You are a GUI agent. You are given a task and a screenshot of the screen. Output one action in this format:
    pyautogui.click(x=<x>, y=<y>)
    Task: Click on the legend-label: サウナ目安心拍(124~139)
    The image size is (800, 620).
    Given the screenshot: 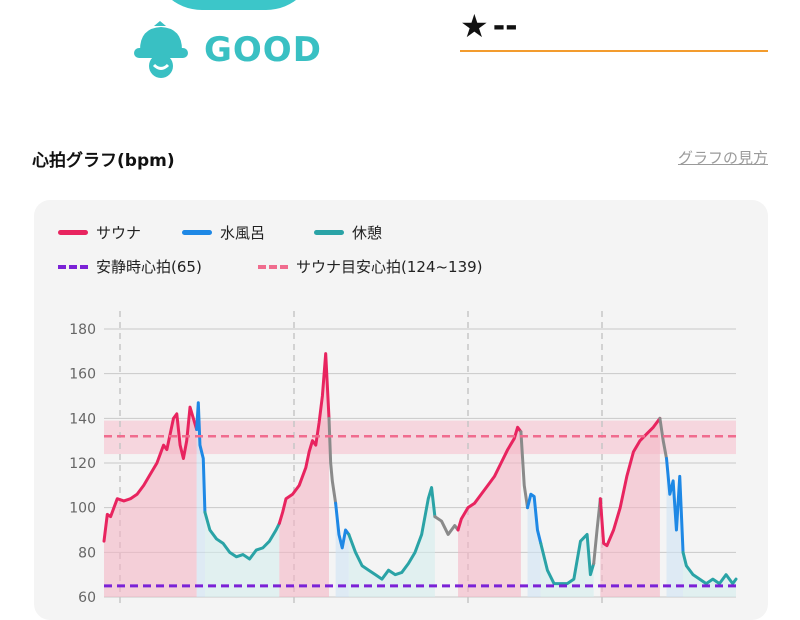 What is the action you would take?
    pyautogui.click(x=389, y=267)
    